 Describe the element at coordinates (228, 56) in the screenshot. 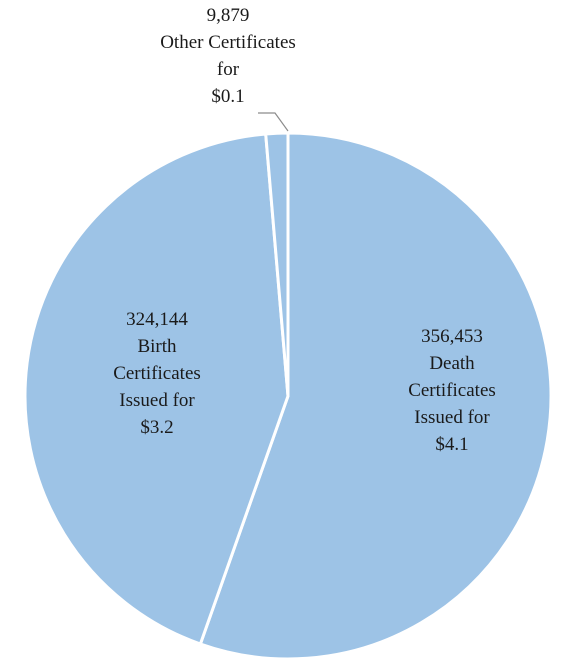

I see `other-slice-label: 9,879 Other Certificates for $0.1` at that location.